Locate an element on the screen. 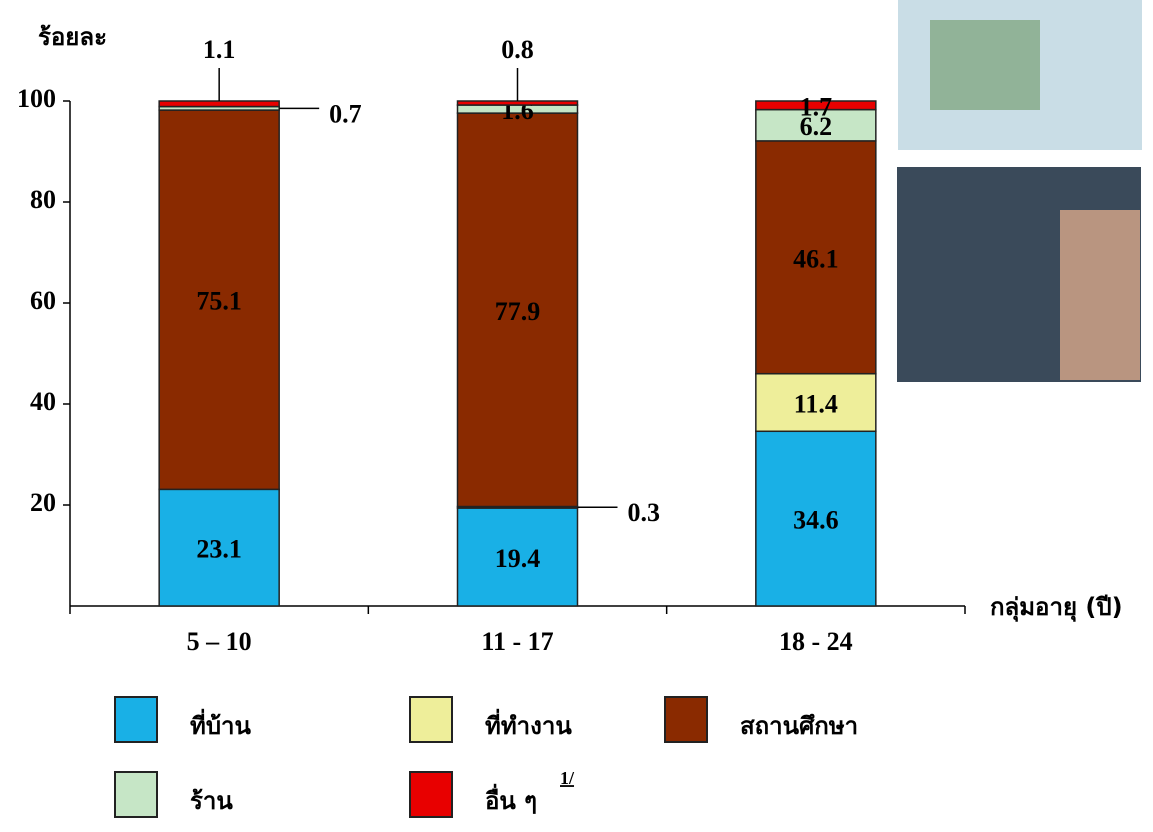 Image resolution: width=1153 pixels, height=832 pixels. y-tick-label: 40 is located at coordinates (43, 401).